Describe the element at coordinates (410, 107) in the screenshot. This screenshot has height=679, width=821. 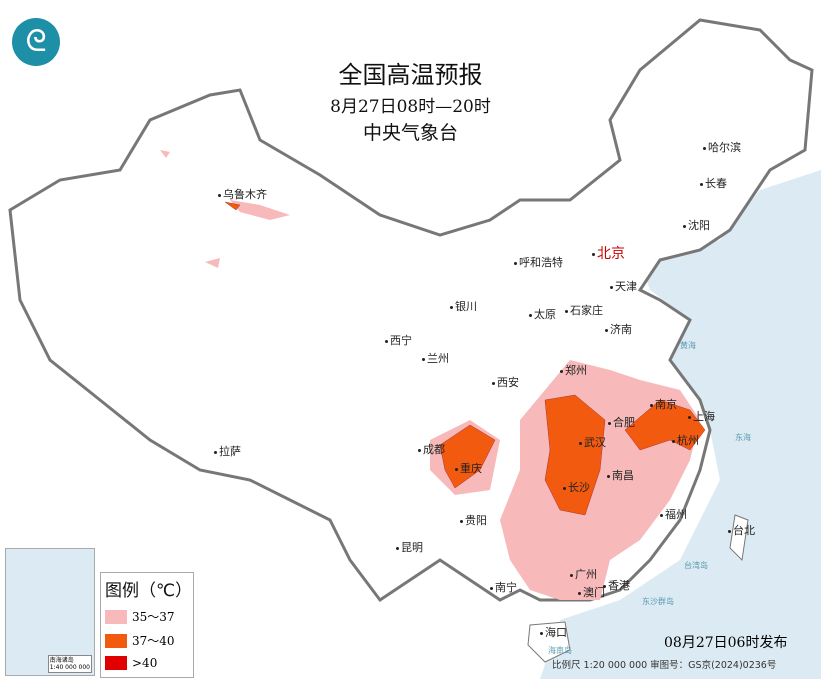
I see `map-subtitle: 8月27日08时—20时` at that location.